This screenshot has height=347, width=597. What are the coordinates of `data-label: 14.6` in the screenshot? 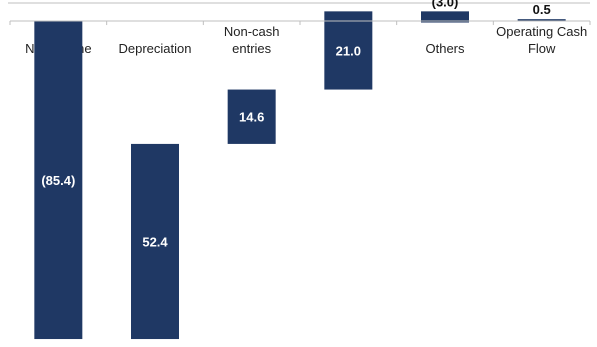 It's located at (251, 117).